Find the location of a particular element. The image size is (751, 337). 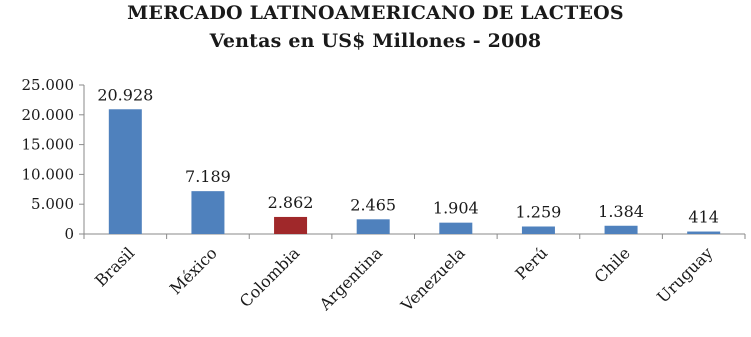

bar-argentina is located at coordinates (373, 226).